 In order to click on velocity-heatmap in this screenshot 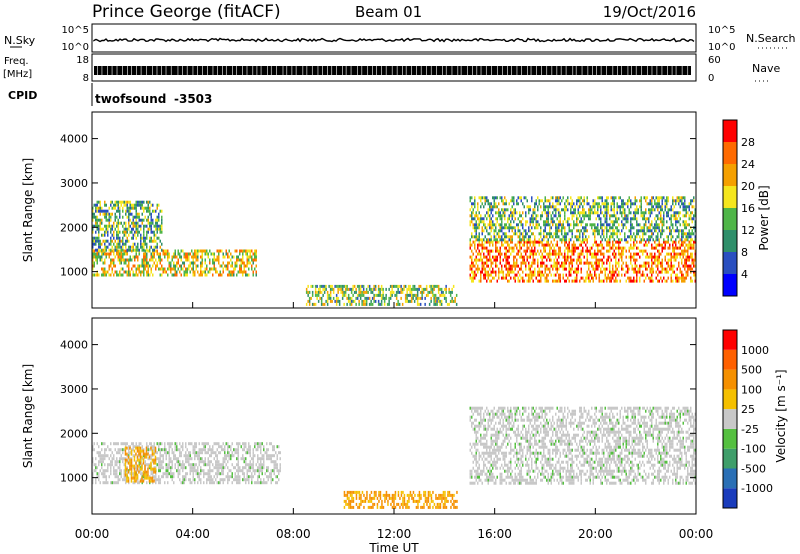, I will do `click(394, 457)`.